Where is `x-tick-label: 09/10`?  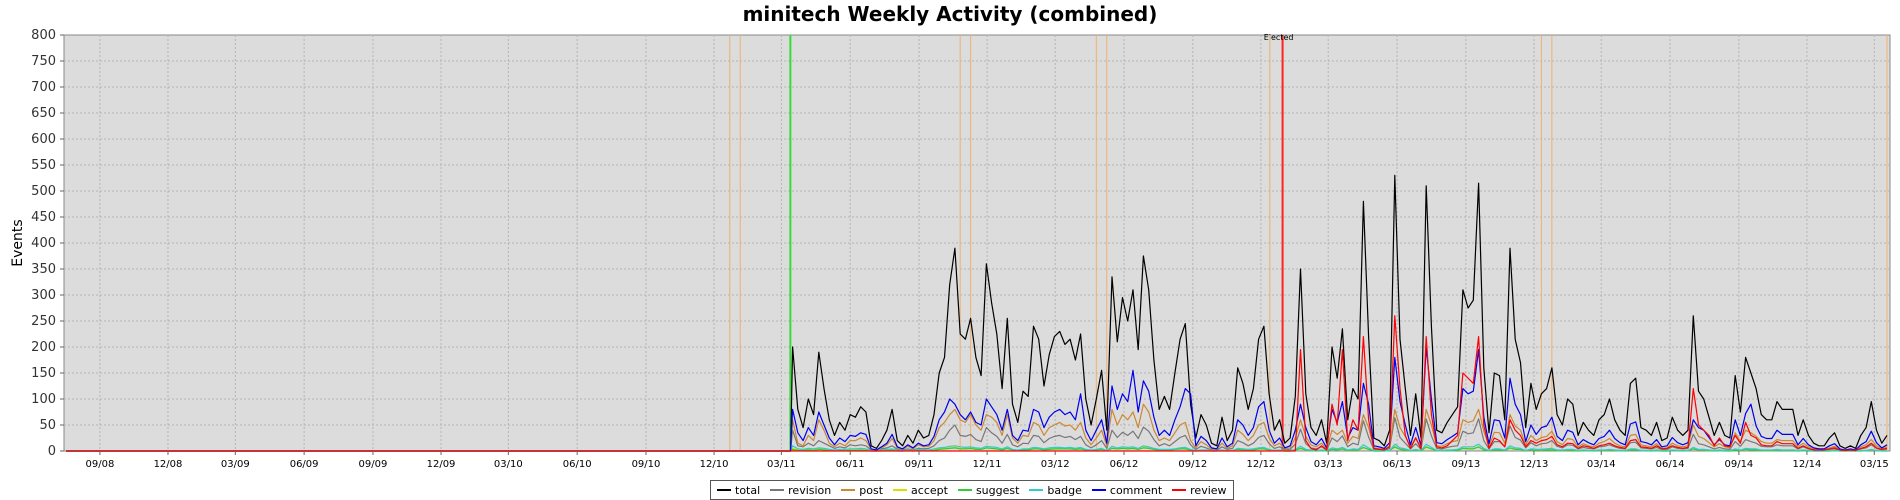
x-tick-label: 09/10 is located at coordinates (646, 464).